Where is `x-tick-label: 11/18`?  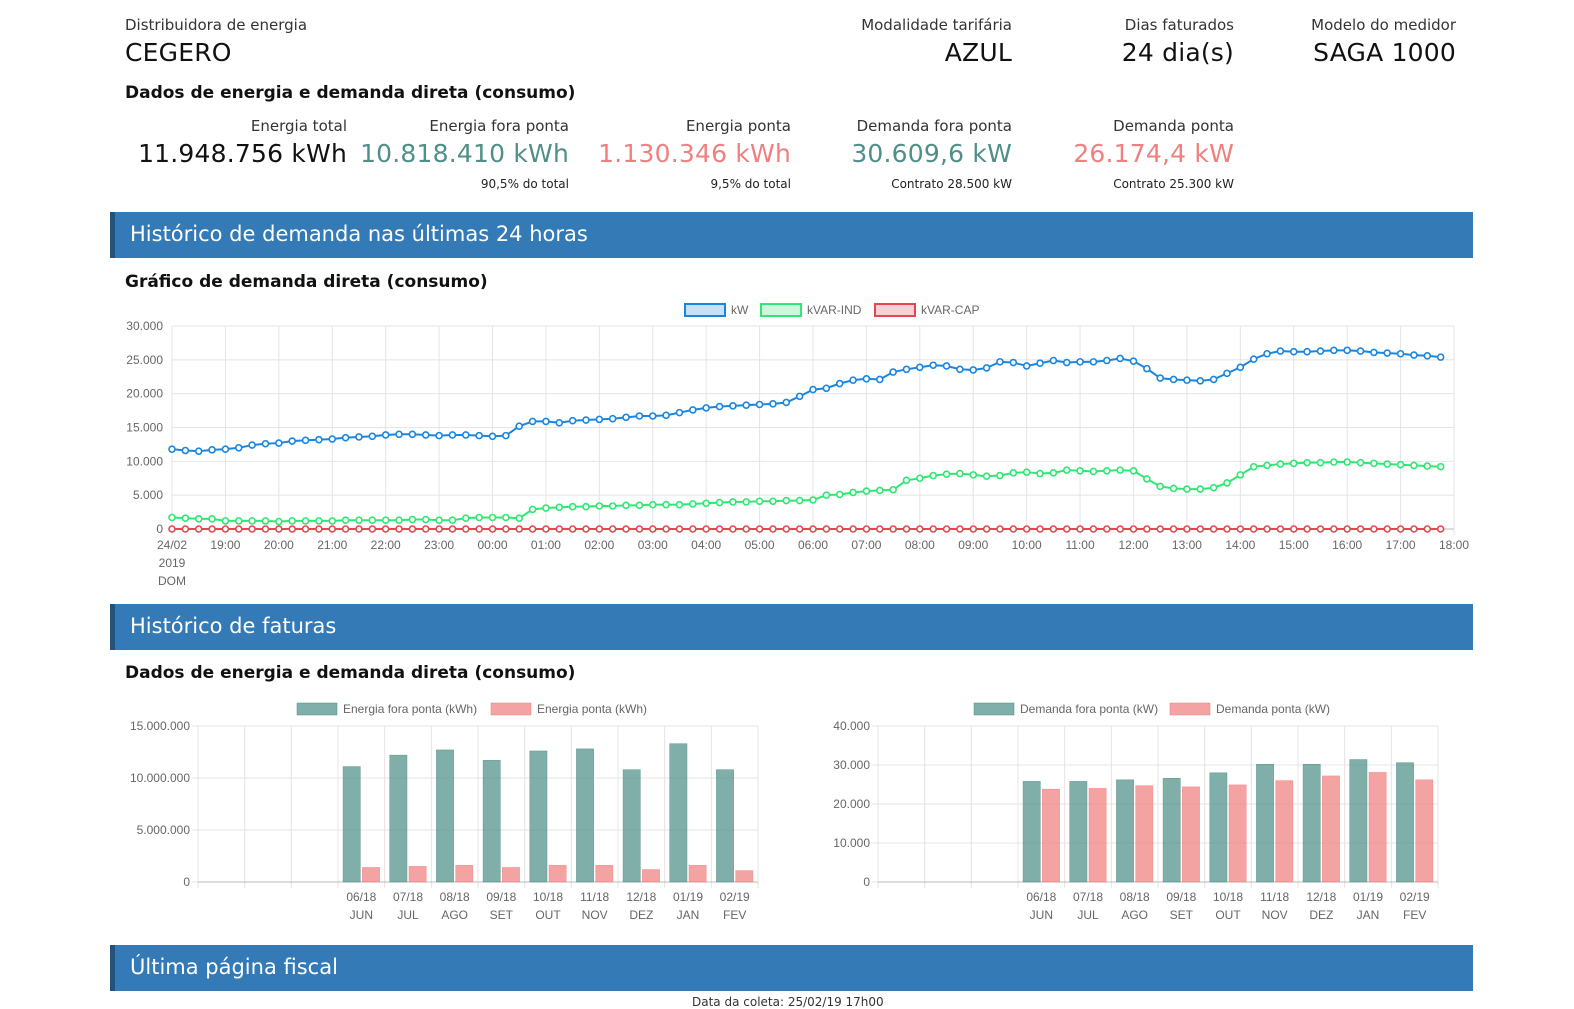
x-tick-label: 11/18 is located at coordinates (594, 897).